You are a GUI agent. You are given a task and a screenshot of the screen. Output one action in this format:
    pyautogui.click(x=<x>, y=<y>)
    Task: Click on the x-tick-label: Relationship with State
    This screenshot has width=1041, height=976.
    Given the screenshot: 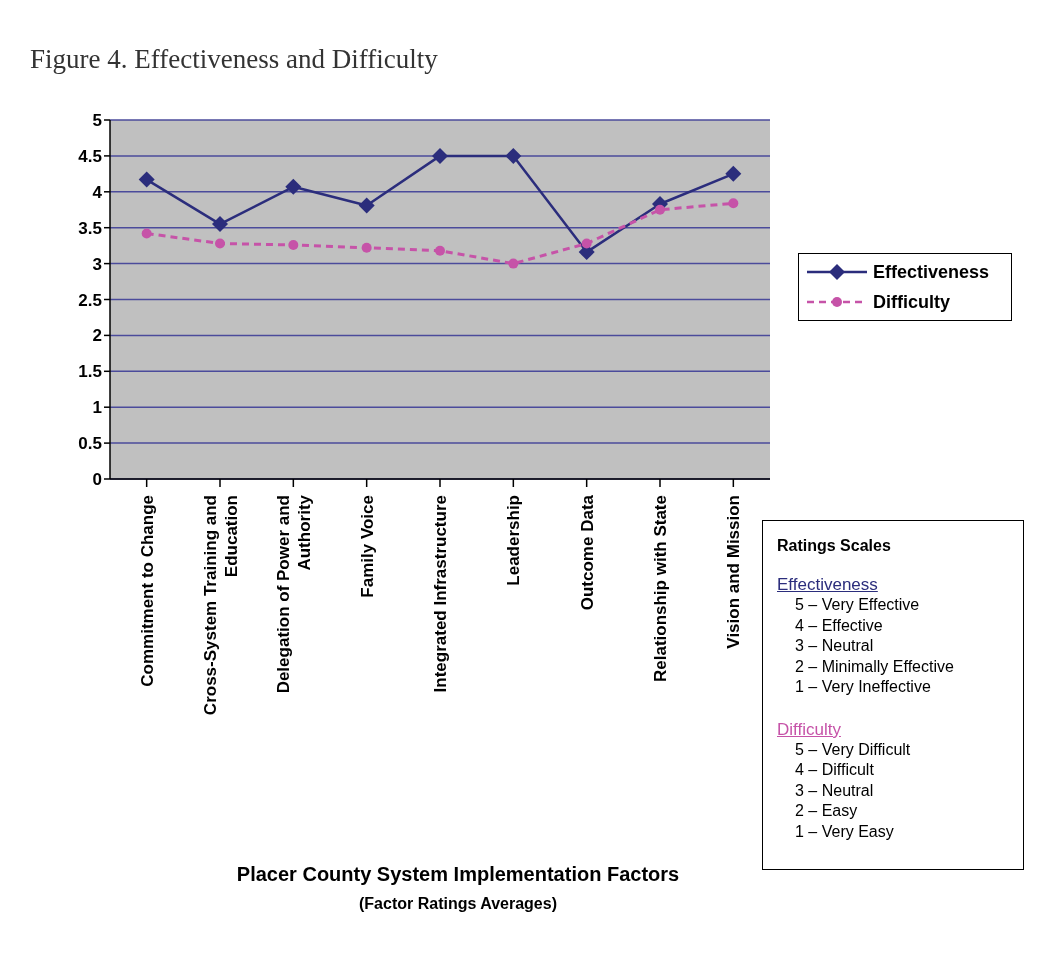 What is the action you would take?
    pyautogui.click(x=660, y=589)
    